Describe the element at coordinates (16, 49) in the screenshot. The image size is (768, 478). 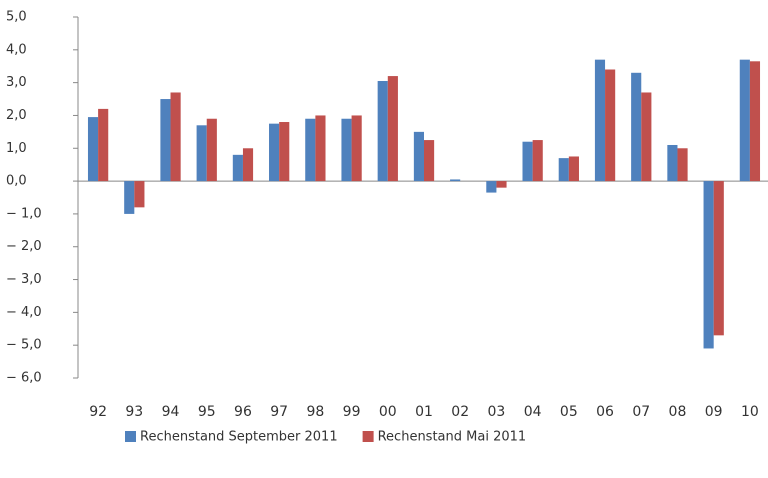
I see `y-tick-label: 4,0` at that location.